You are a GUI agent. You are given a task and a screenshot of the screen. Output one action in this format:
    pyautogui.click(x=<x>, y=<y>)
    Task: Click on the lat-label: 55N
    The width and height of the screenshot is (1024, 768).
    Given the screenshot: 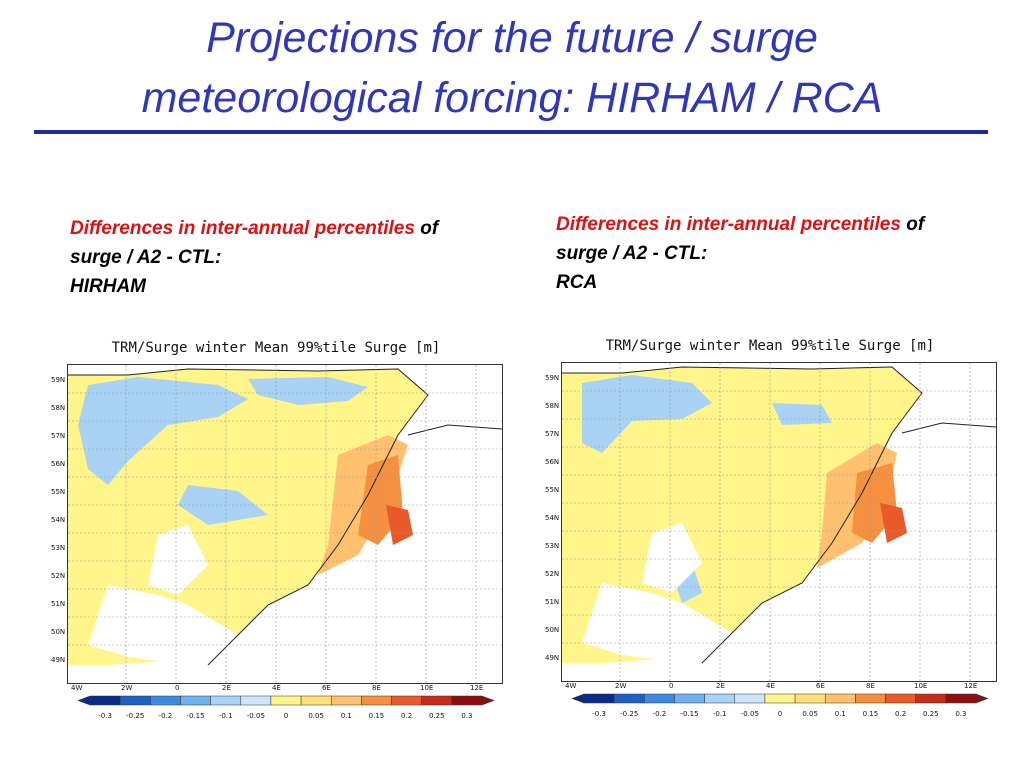 What is the action you would take?
    pyautogui.click(x=58, y=492)
    